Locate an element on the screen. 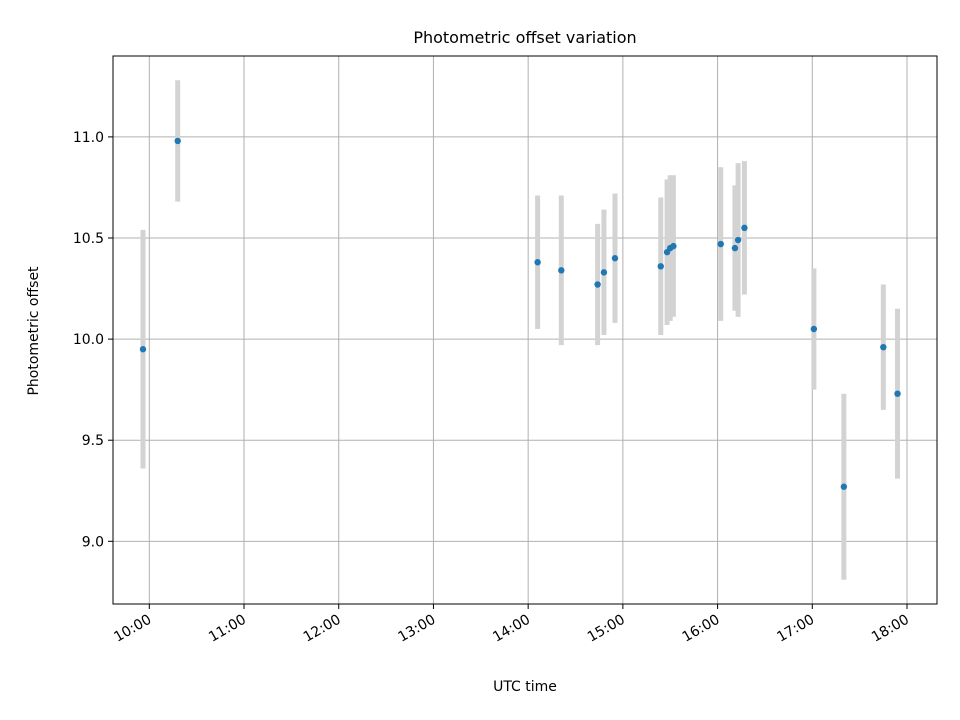  y-axis: 9.0 9.5 10.0 10.5 11.0 is located at coordinates (93, 340).